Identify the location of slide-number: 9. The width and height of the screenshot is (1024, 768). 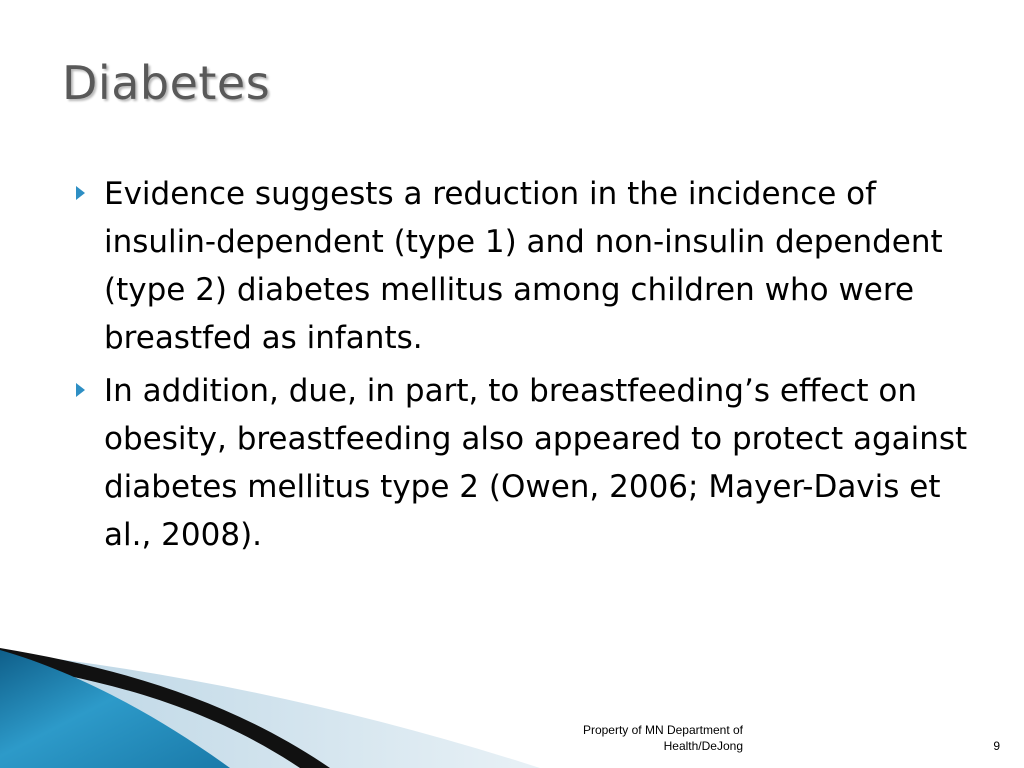
(996, 746).